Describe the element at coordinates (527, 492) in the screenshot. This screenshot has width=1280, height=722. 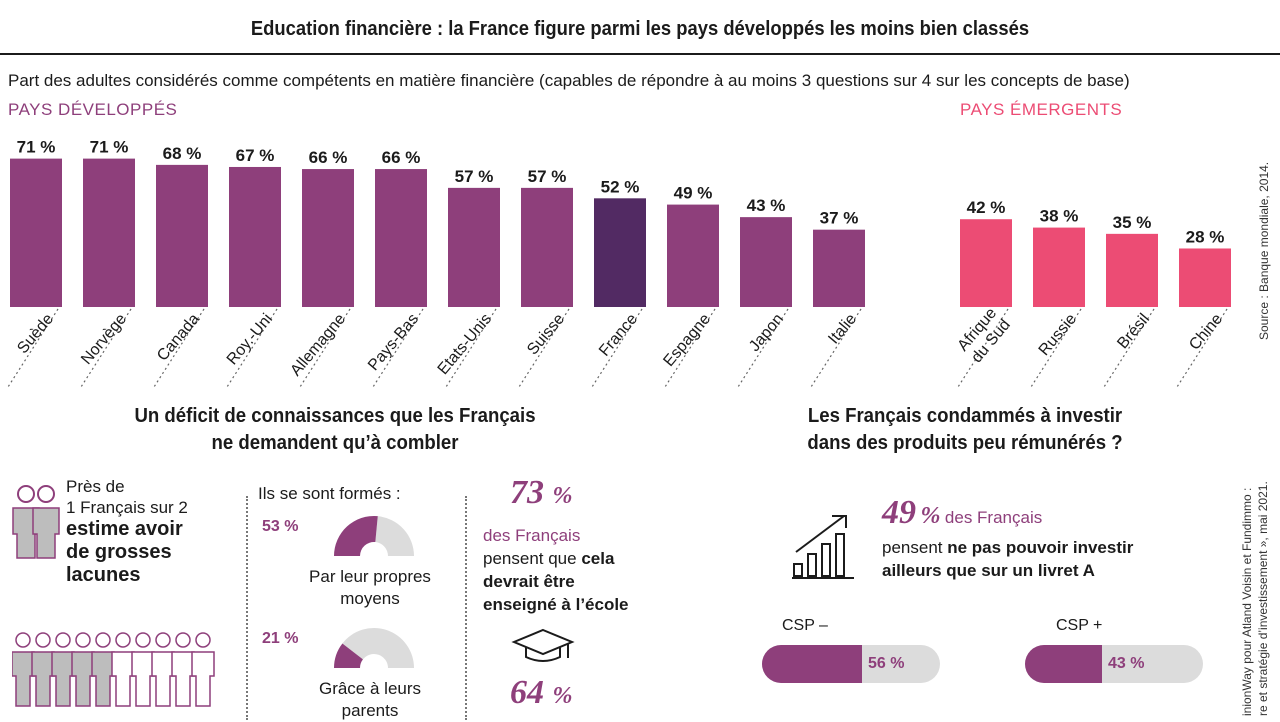
I see `stat73-value: 73` at that location.